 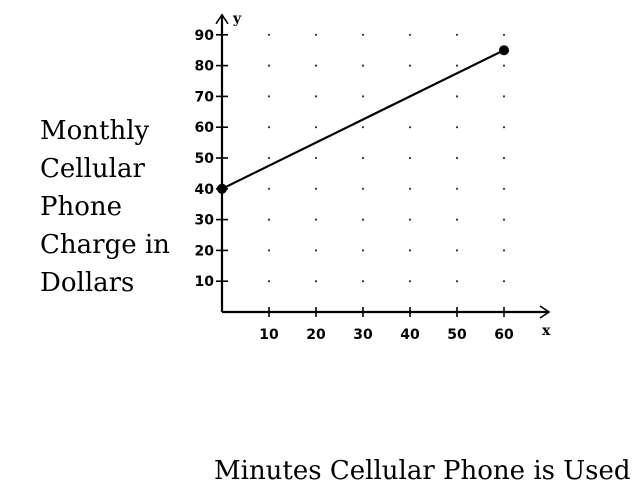 What do you see at coordinates (81, 207) in the screenshot?
I see `y-axis-title-line: Phone` at bounding box center [81, 207].